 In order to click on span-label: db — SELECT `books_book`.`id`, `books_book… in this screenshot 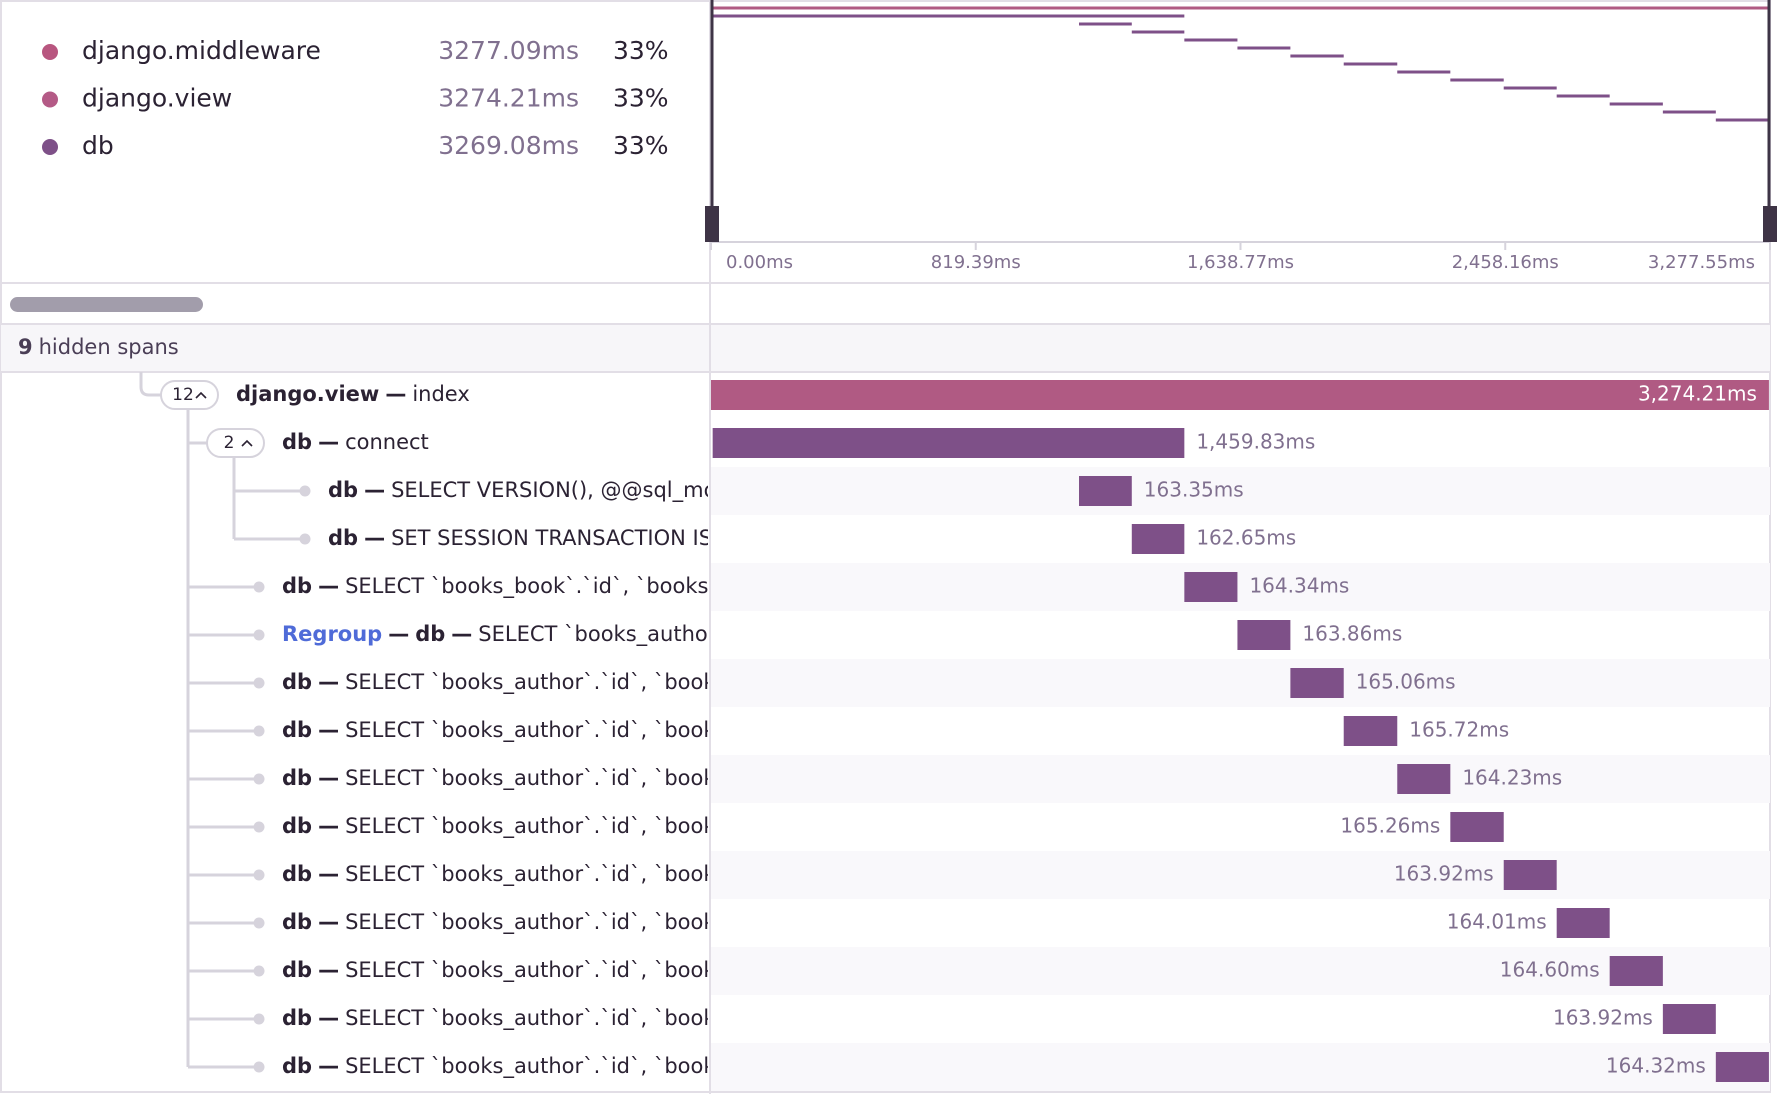, I will do `click(531, 586)`.